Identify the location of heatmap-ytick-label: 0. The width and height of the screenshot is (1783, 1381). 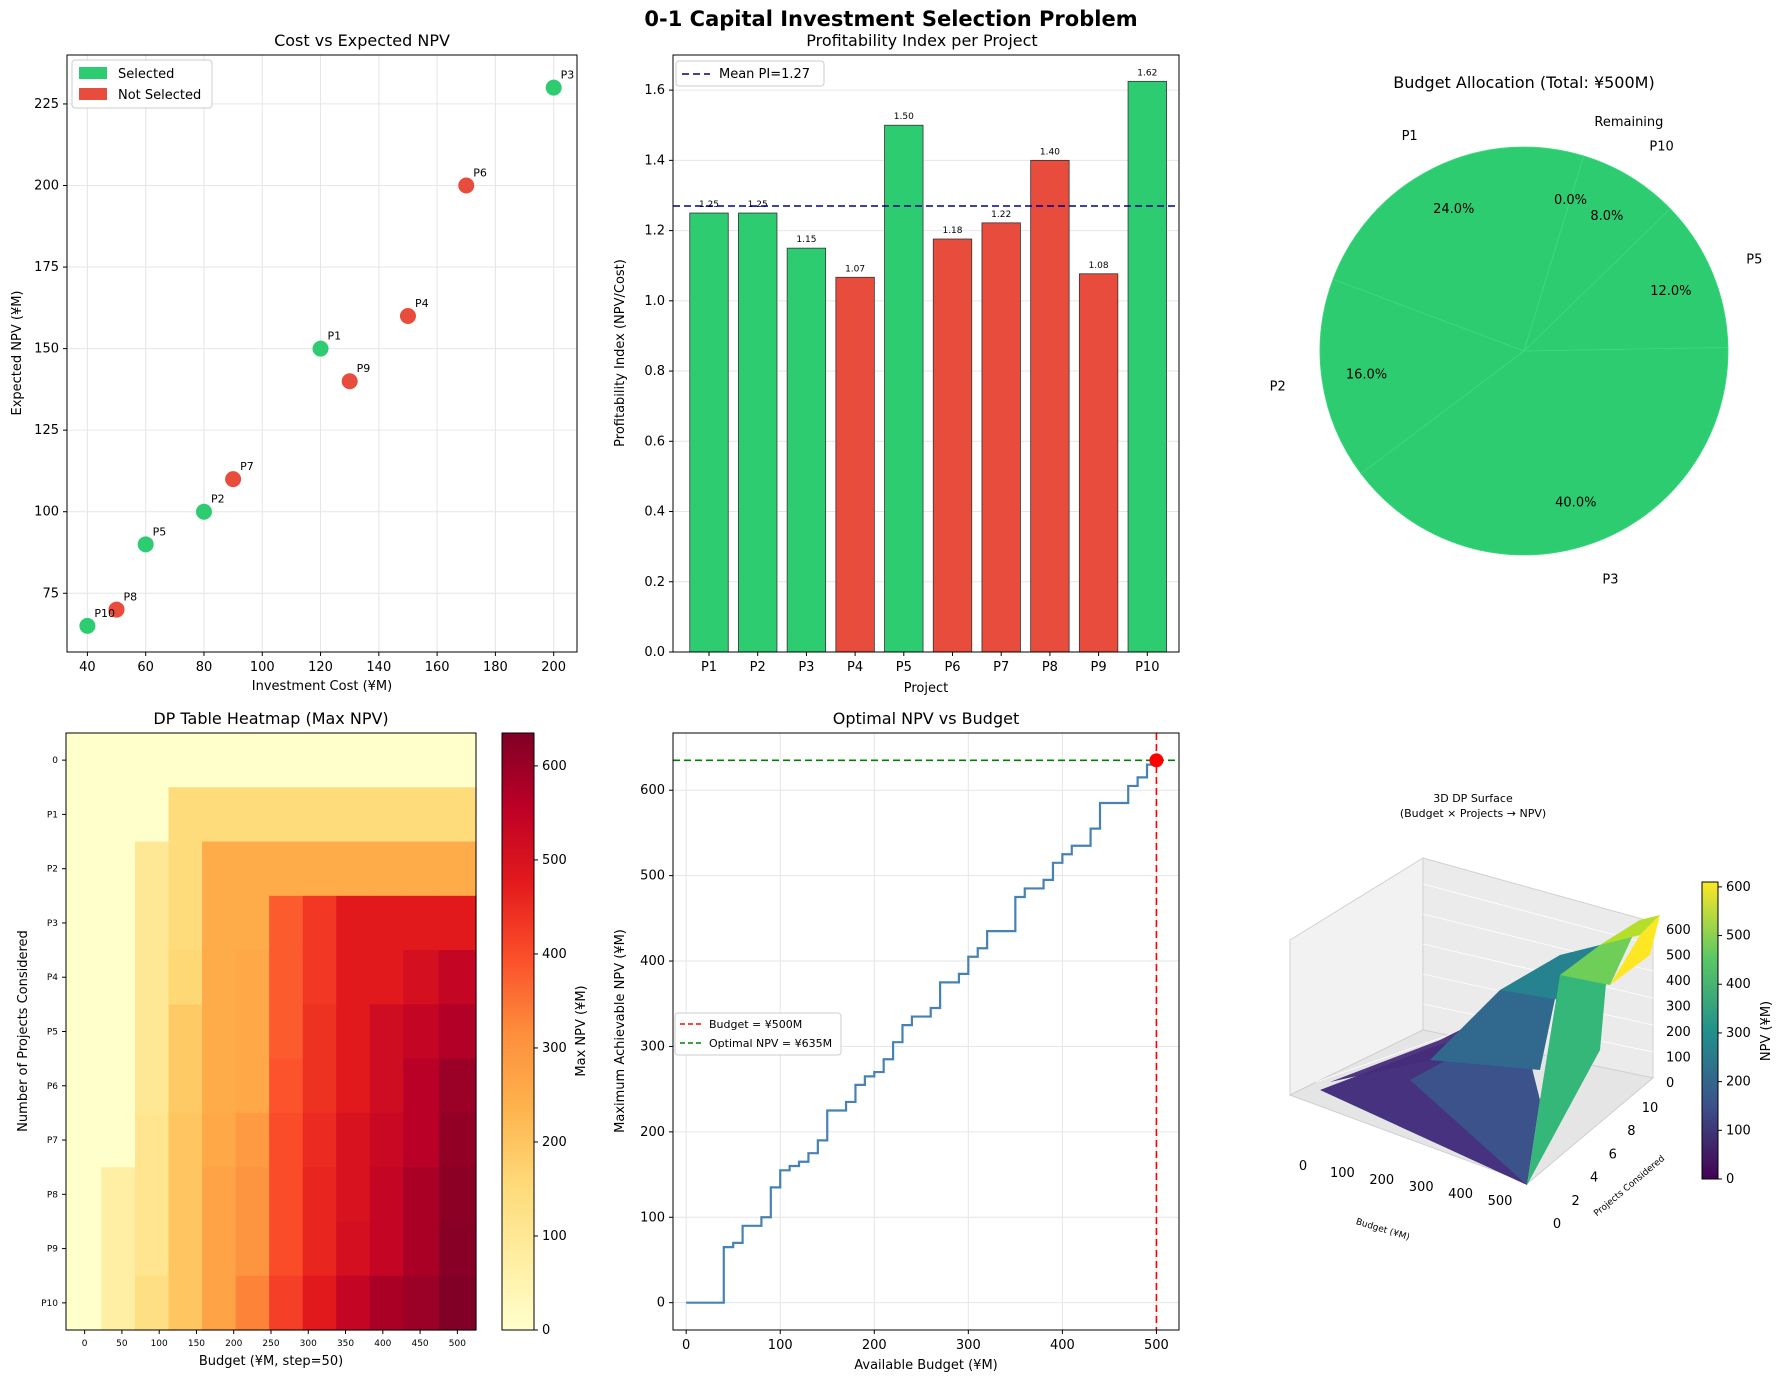
(55, 761).